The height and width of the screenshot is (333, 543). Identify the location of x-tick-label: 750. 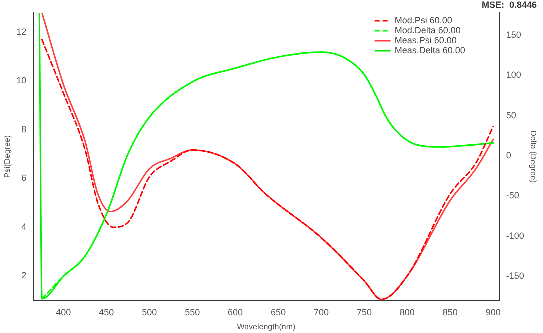
(364, 312).